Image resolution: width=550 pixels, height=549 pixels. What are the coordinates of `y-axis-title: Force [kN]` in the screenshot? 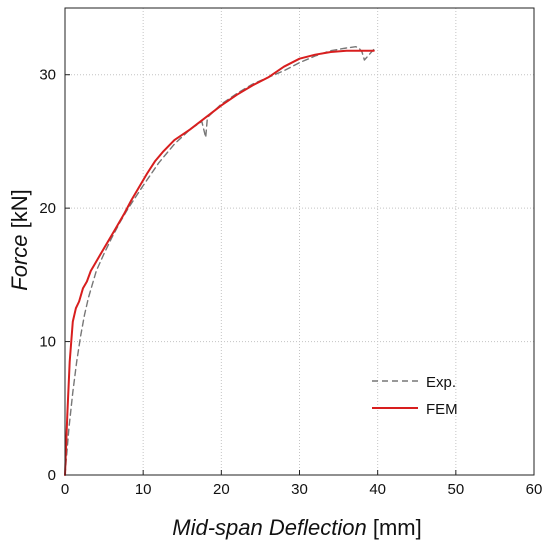 It's located at (19, 239).